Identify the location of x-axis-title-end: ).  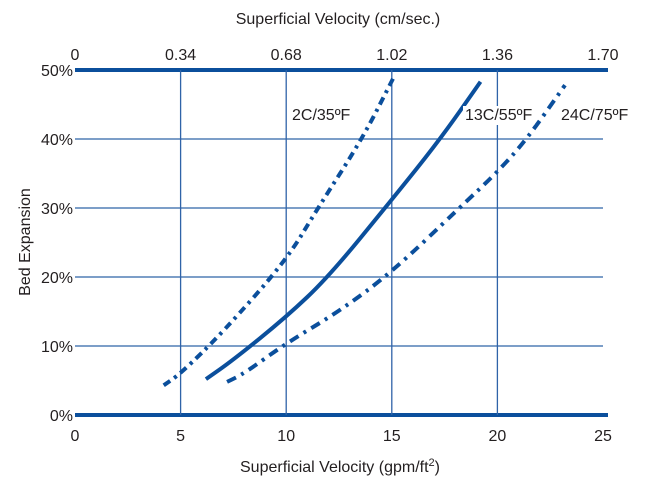
(437, 467).